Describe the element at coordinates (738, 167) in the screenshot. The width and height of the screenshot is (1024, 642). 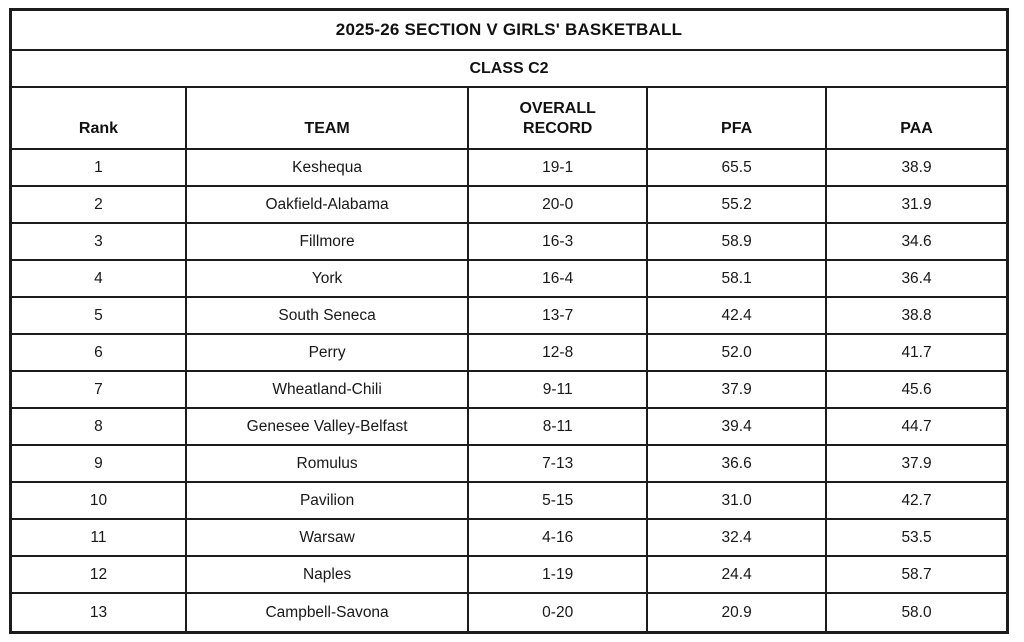
I see `pfa-cell: 65.5` at that location.